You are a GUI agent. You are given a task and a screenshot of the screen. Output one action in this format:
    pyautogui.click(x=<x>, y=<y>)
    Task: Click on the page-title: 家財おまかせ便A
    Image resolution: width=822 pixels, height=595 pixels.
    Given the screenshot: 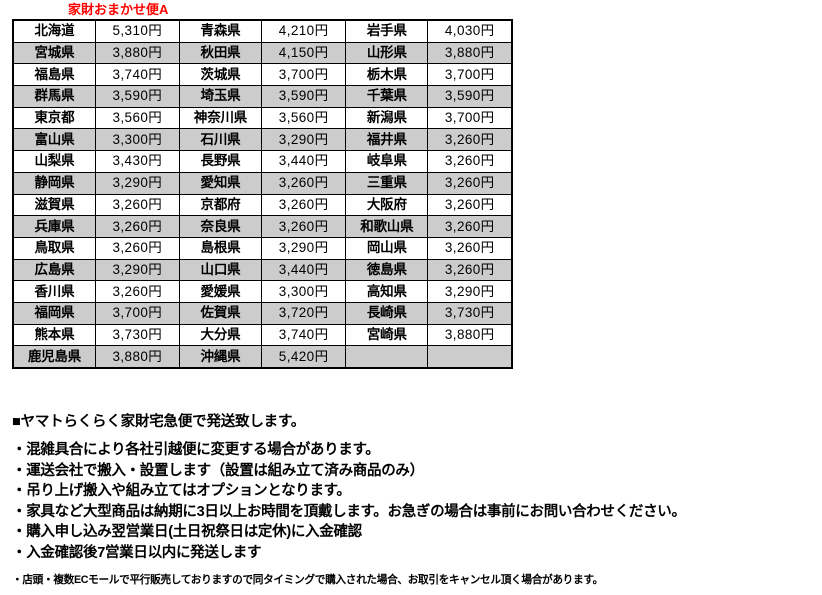 What is the action you would take?
    pyautogui.click(x=118, y=9)
    